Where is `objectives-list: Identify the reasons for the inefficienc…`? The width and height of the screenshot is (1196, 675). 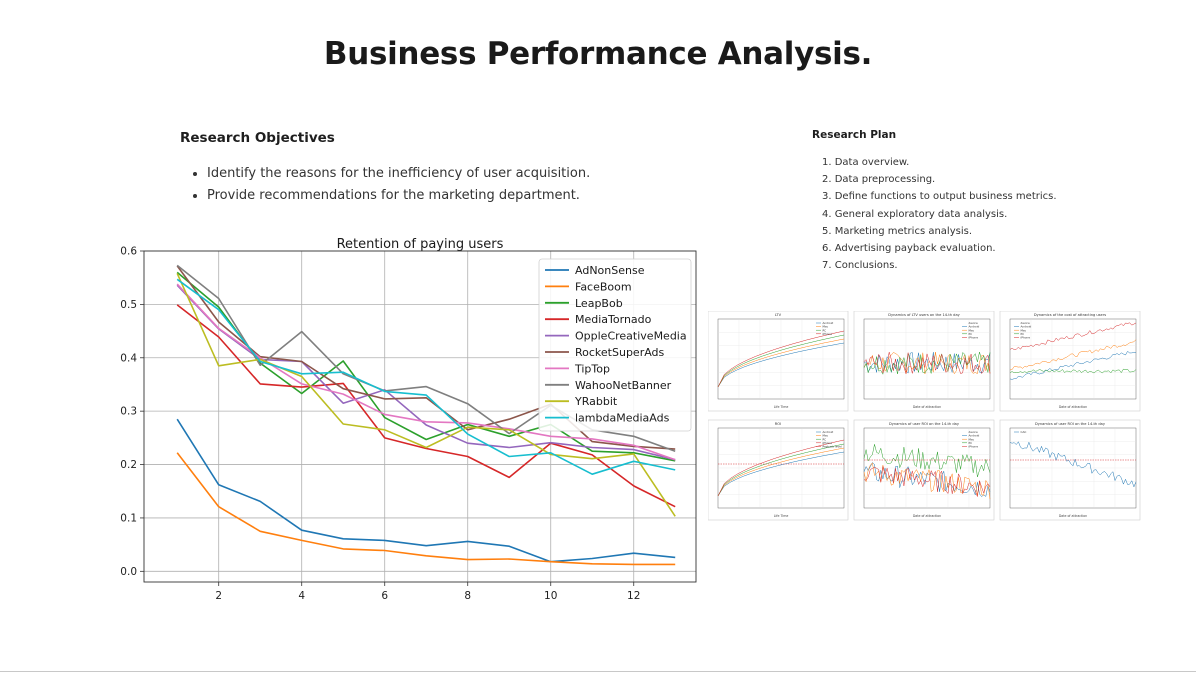 objectives-list: Identify the reasons for the inefficienc… is located at coordinates (389, 185).